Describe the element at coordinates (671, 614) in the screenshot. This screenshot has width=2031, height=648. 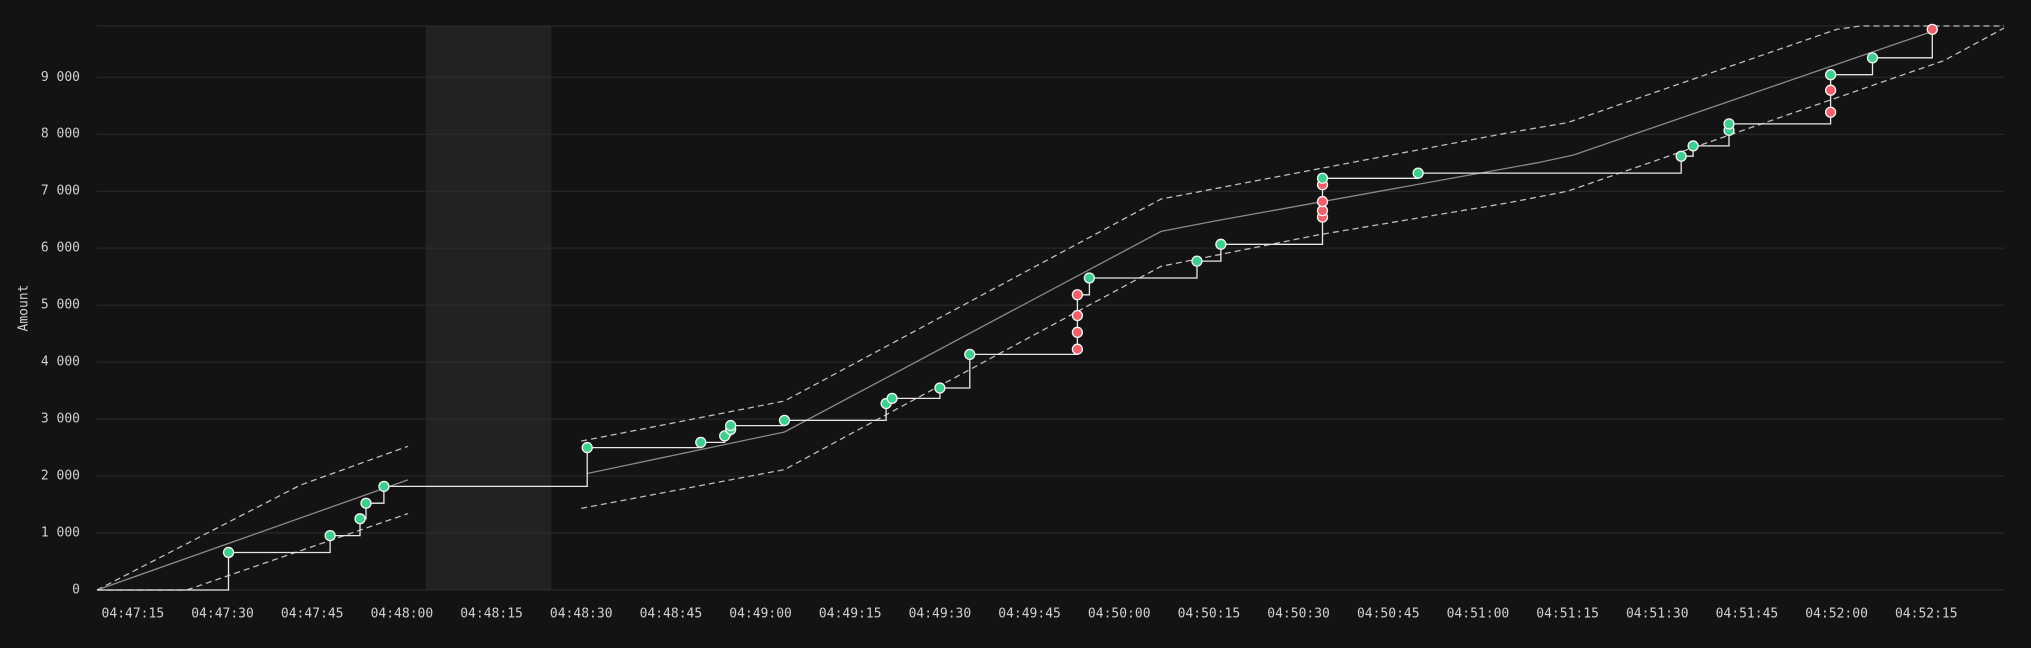
I see `x-tick-label: 04:48:45` at that location.